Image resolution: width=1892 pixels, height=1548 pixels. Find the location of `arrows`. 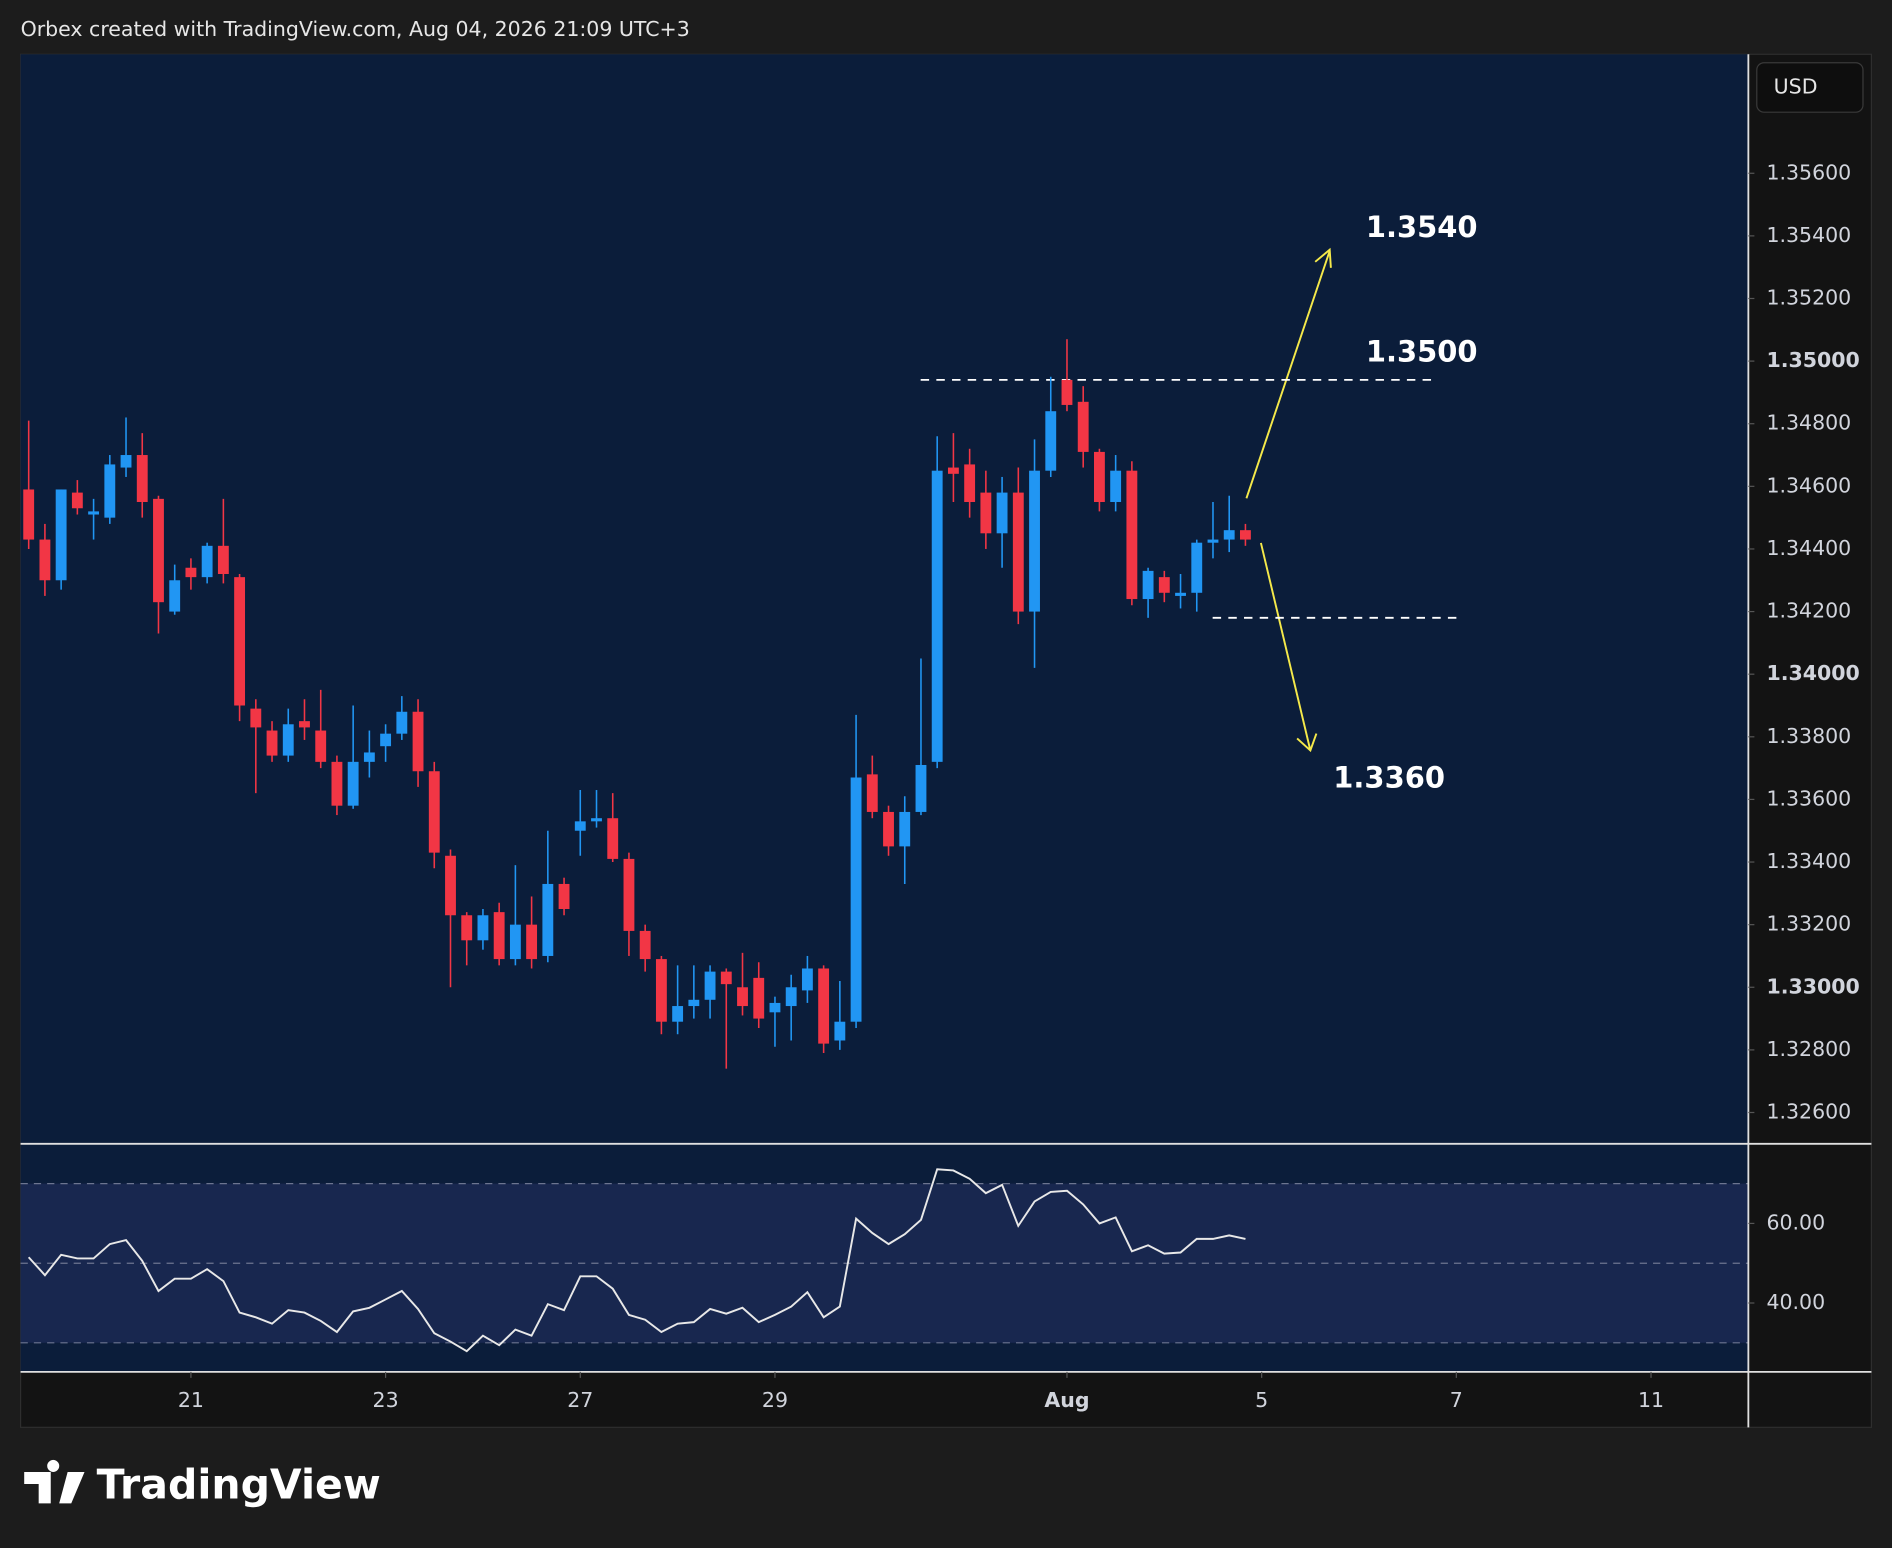

arrows is located at coordinates (1288, 500).